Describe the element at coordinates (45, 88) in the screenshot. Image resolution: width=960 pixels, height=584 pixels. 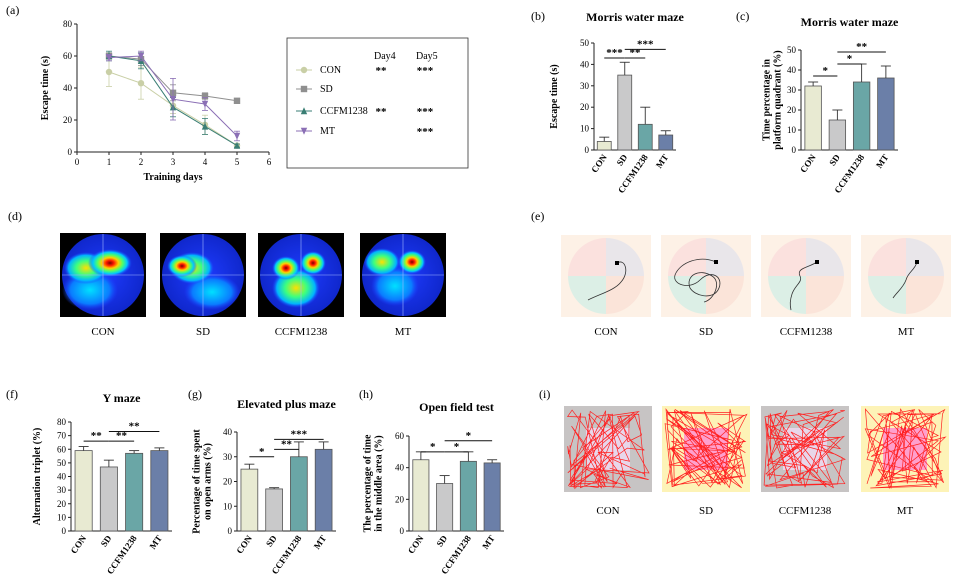
I see `y-axis-label: Escape time (s)` at that location.